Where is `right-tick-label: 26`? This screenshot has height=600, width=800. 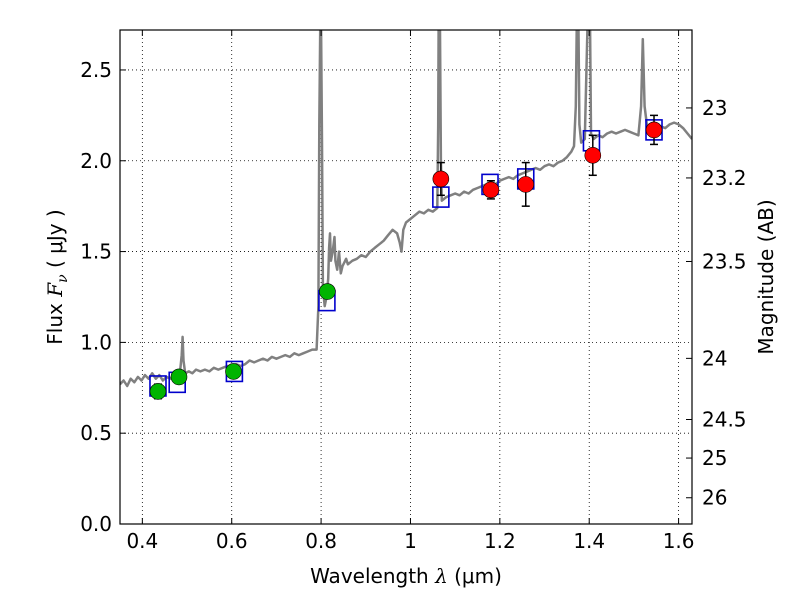
right-tick-label: 26 is located at coordinates (714, 498).